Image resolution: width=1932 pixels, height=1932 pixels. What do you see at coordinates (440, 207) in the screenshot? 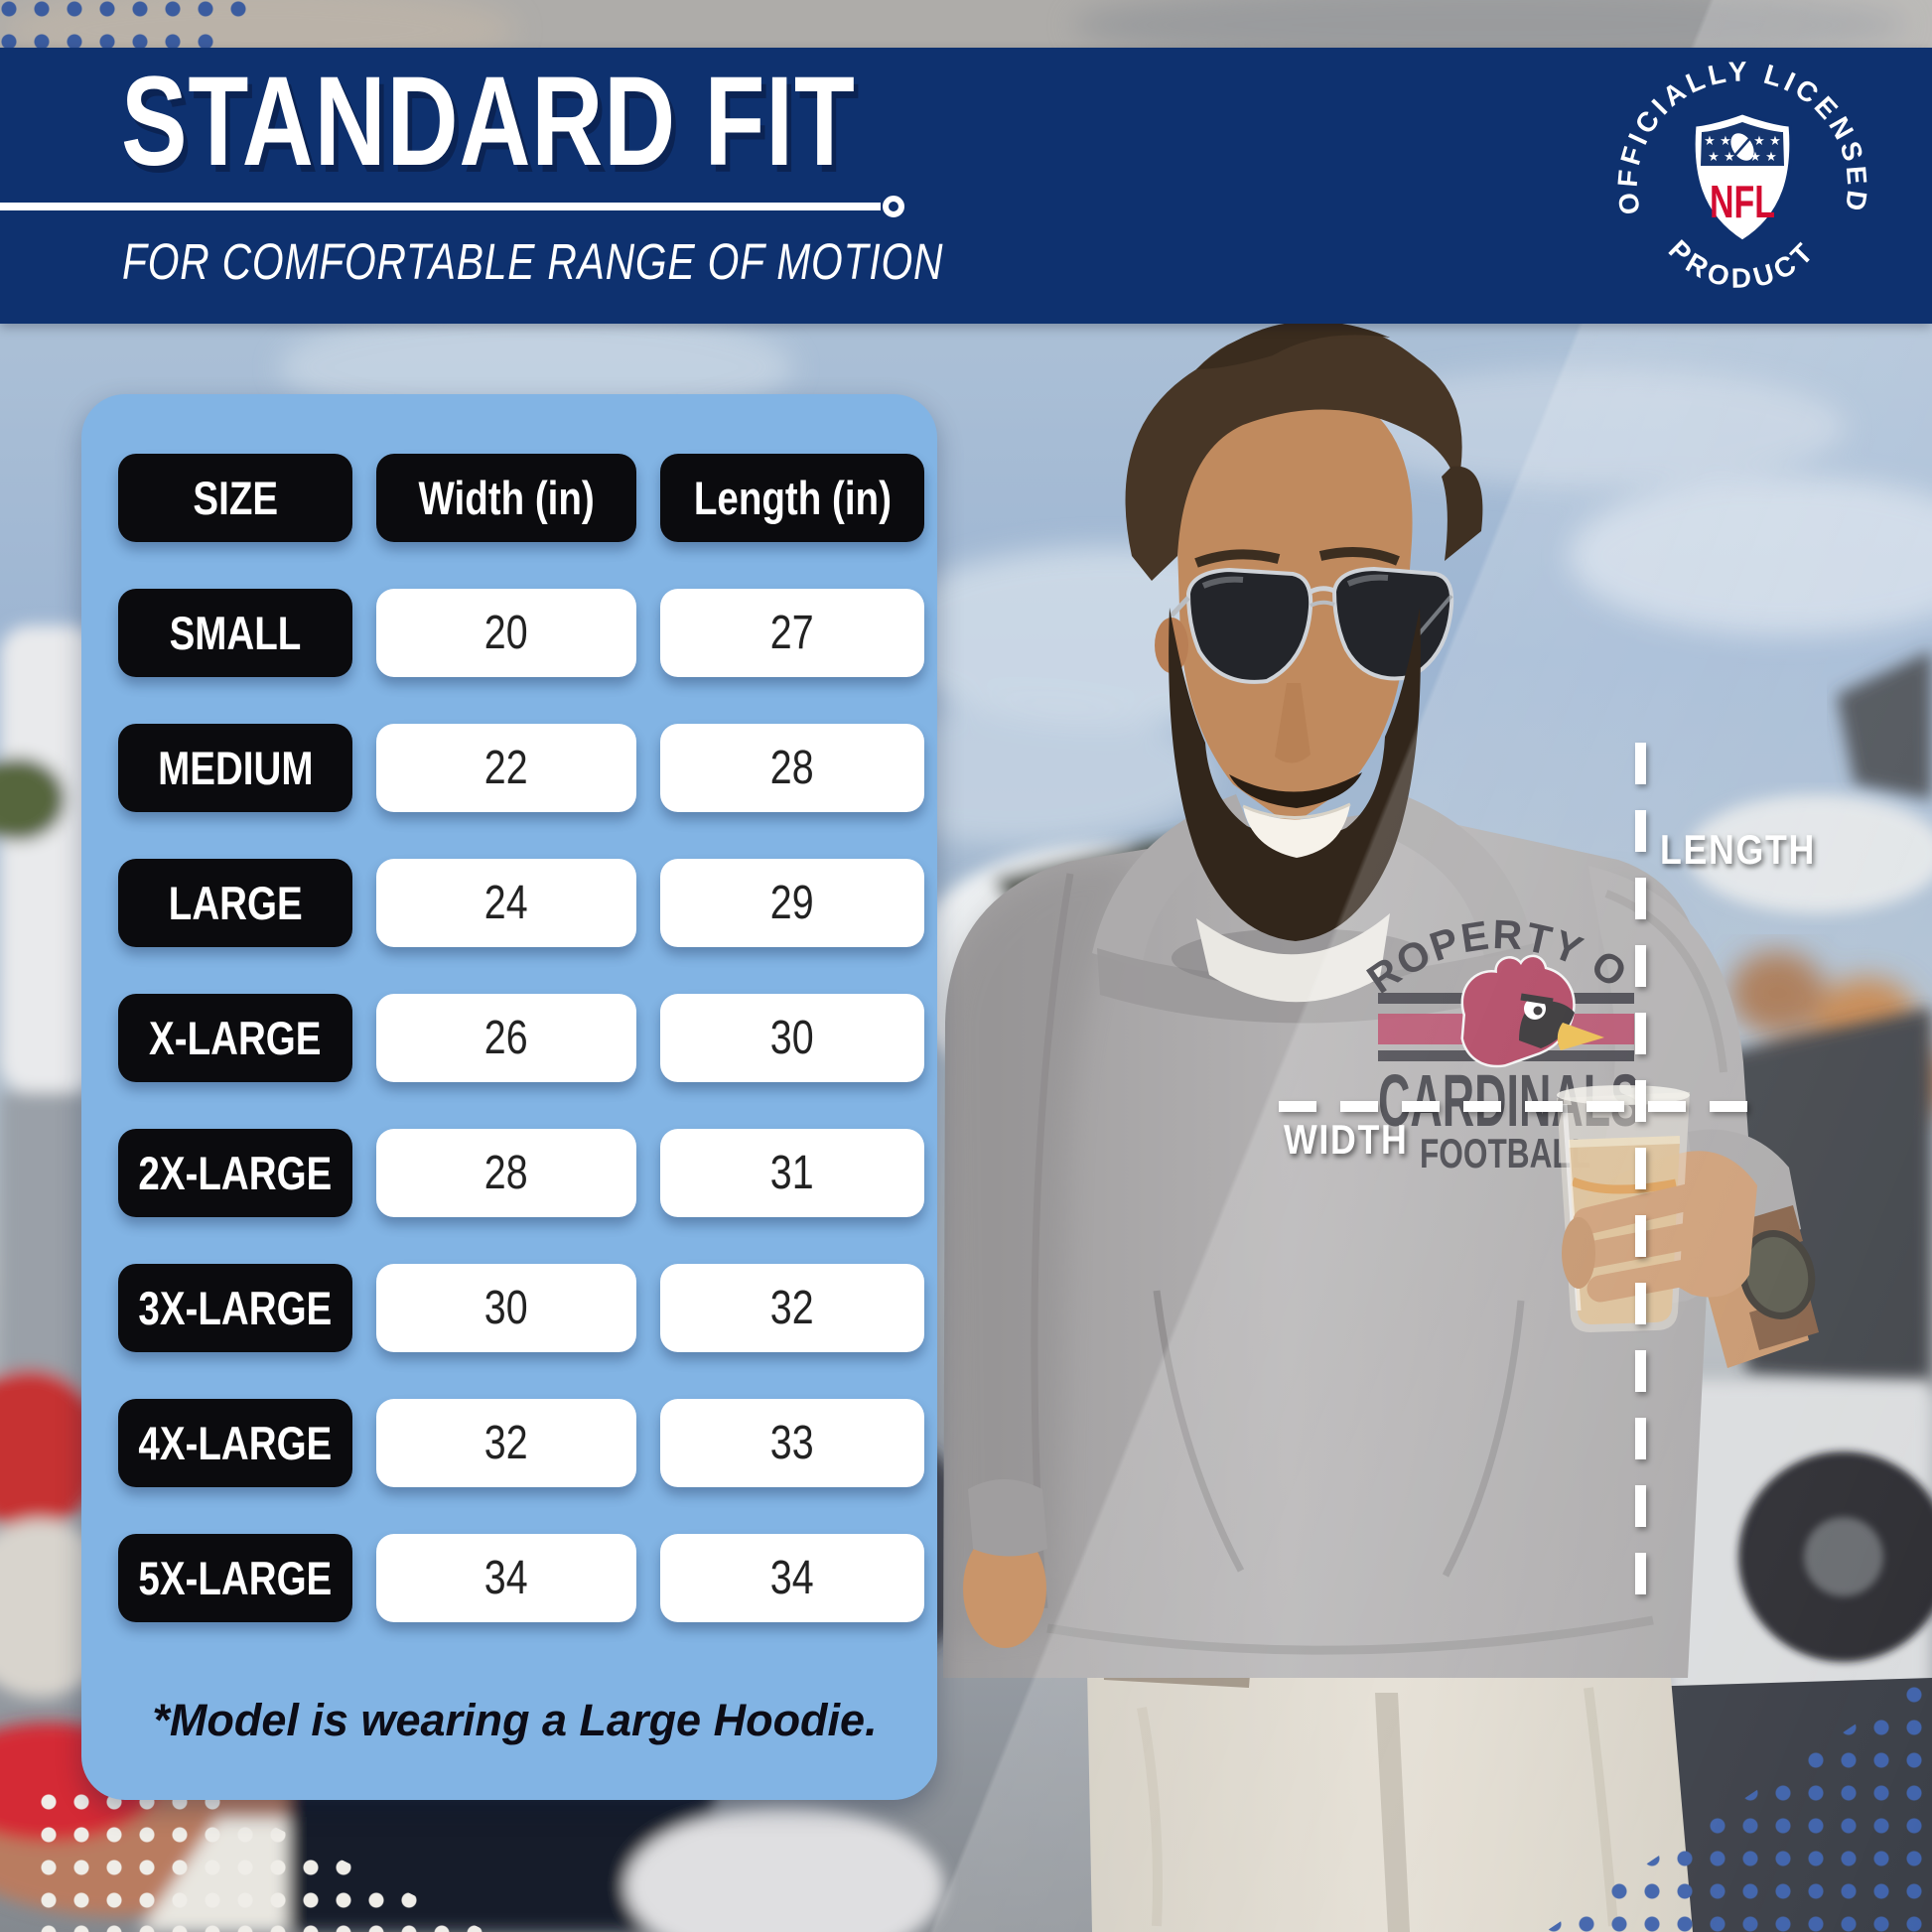
I see `title-underline` at bounding box center [440, 207].